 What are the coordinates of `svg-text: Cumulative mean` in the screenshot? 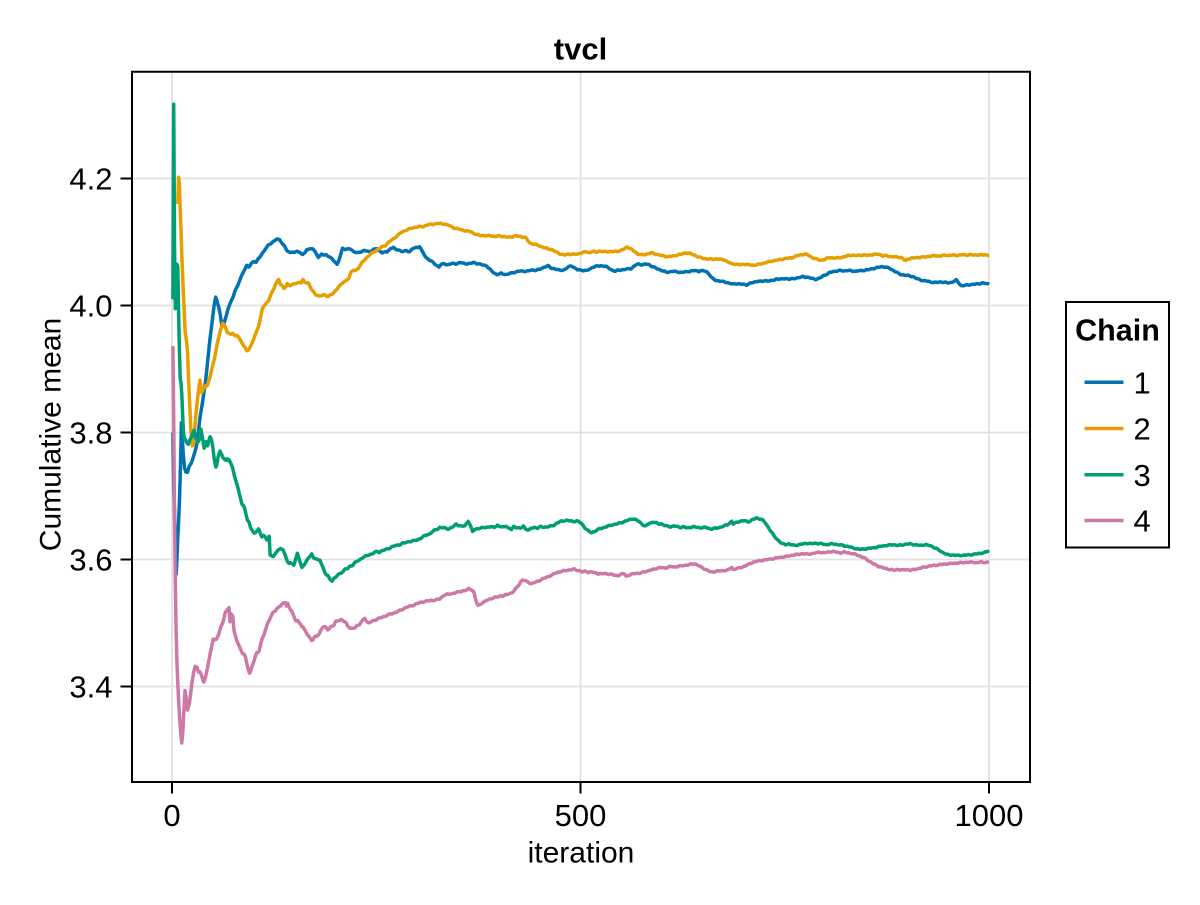 It's located at (51, 434).